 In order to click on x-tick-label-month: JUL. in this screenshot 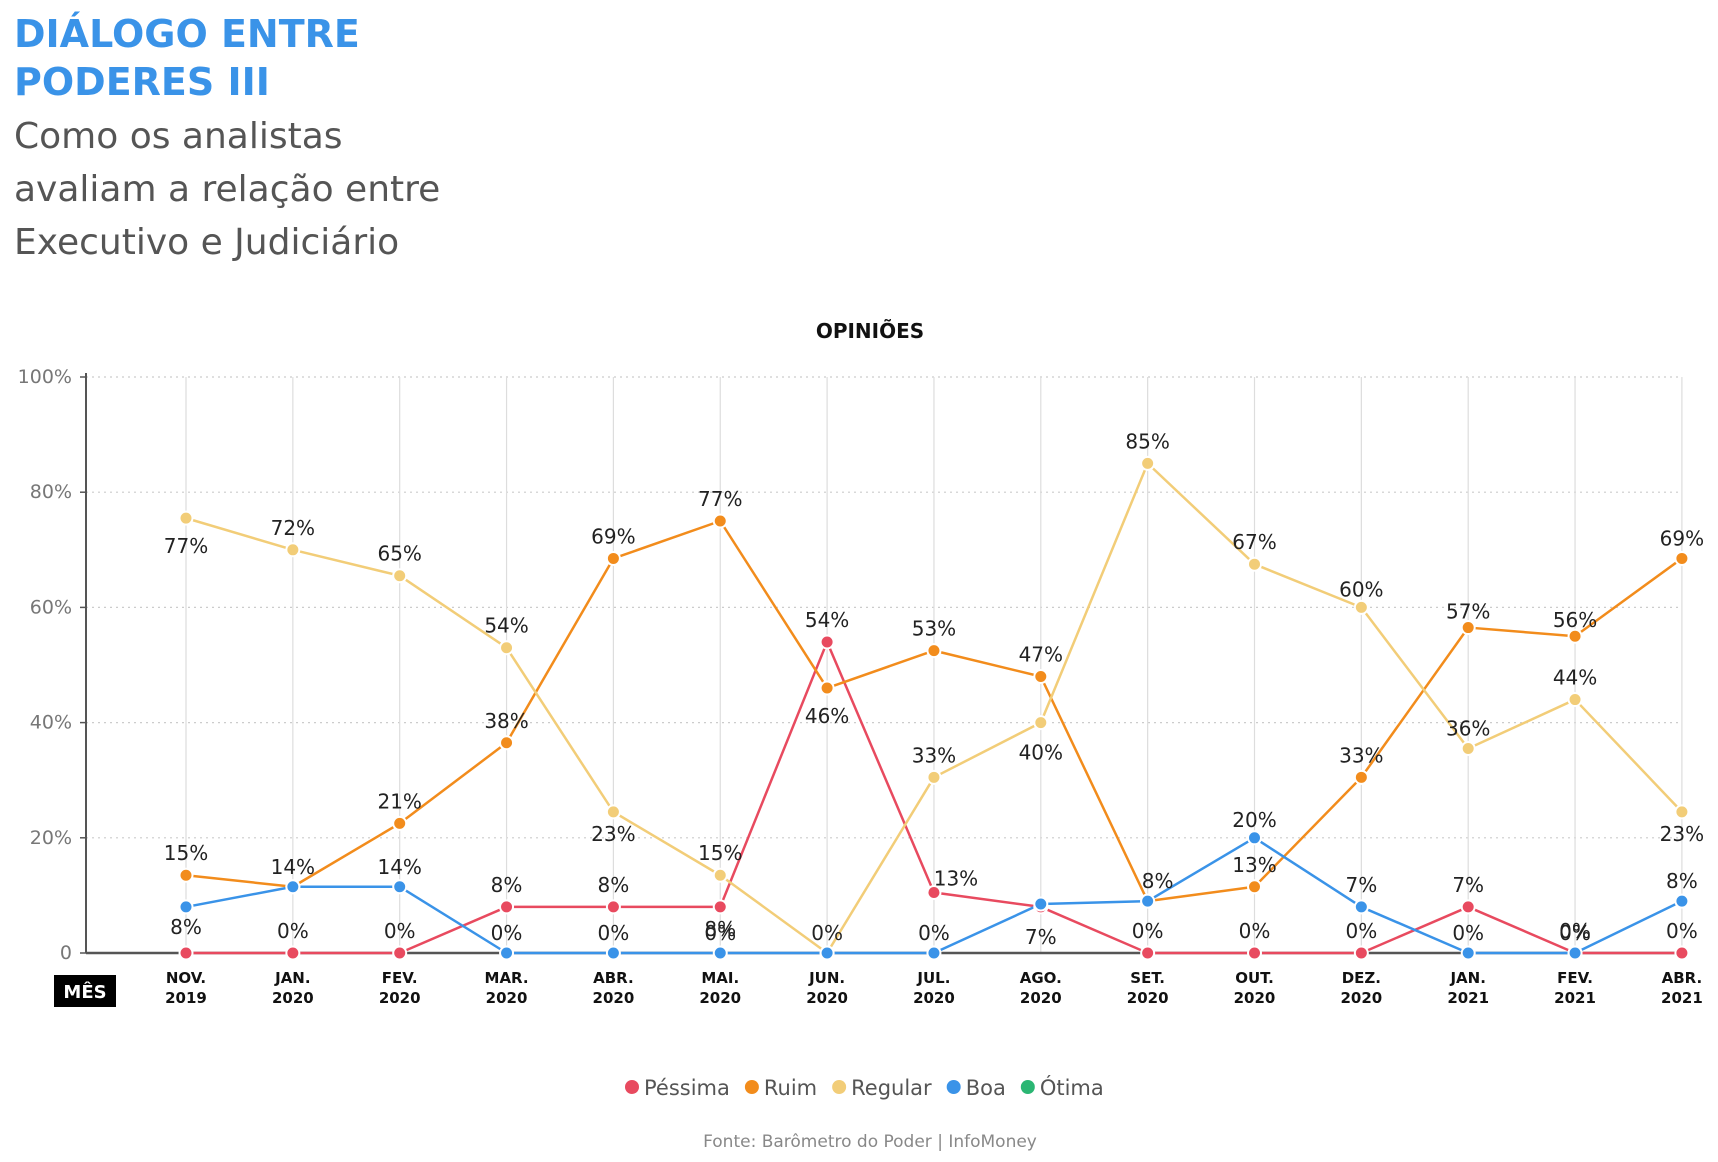, I will do `click(933, 978)`.